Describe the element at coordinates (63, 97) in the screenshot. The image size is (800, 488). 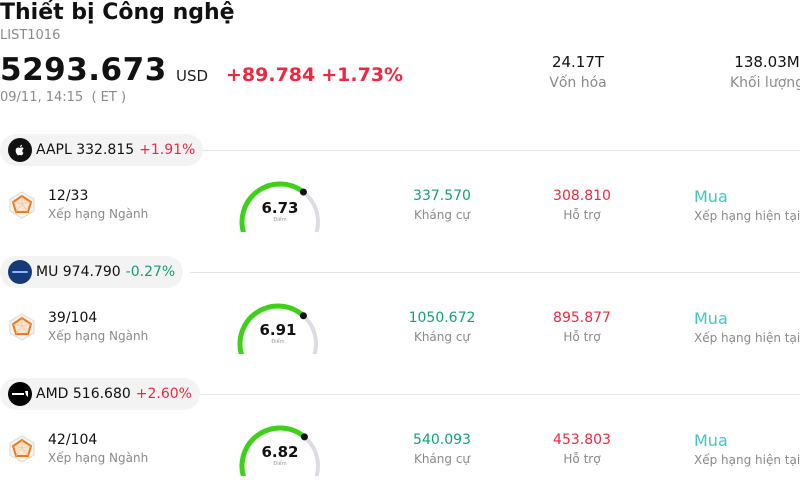
I see `timestamp: 09/11, 14:15 ( ET )` at that location.